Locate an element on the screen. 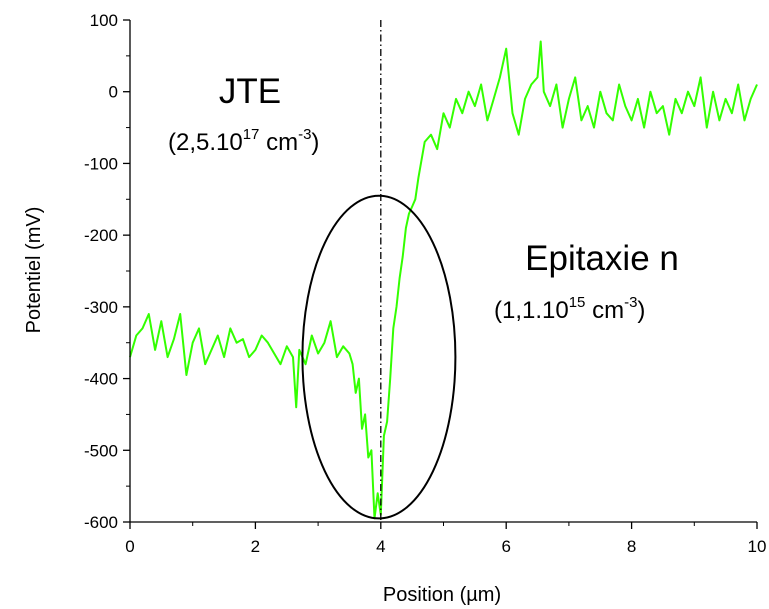  x-tick-label: 0 is located at coordinates (129, 546).